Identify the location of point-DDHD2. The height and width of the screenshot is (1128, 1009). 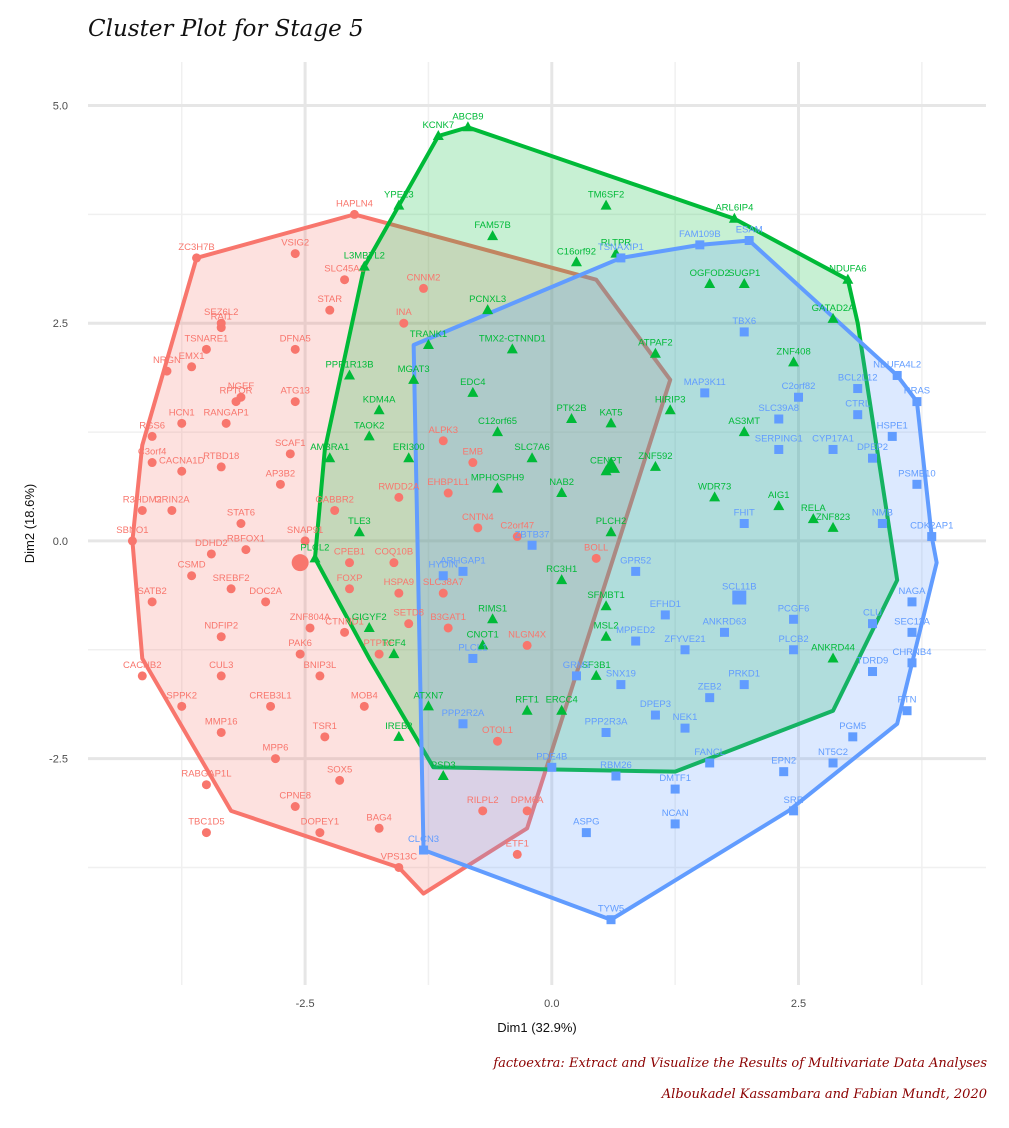
(211, 554).